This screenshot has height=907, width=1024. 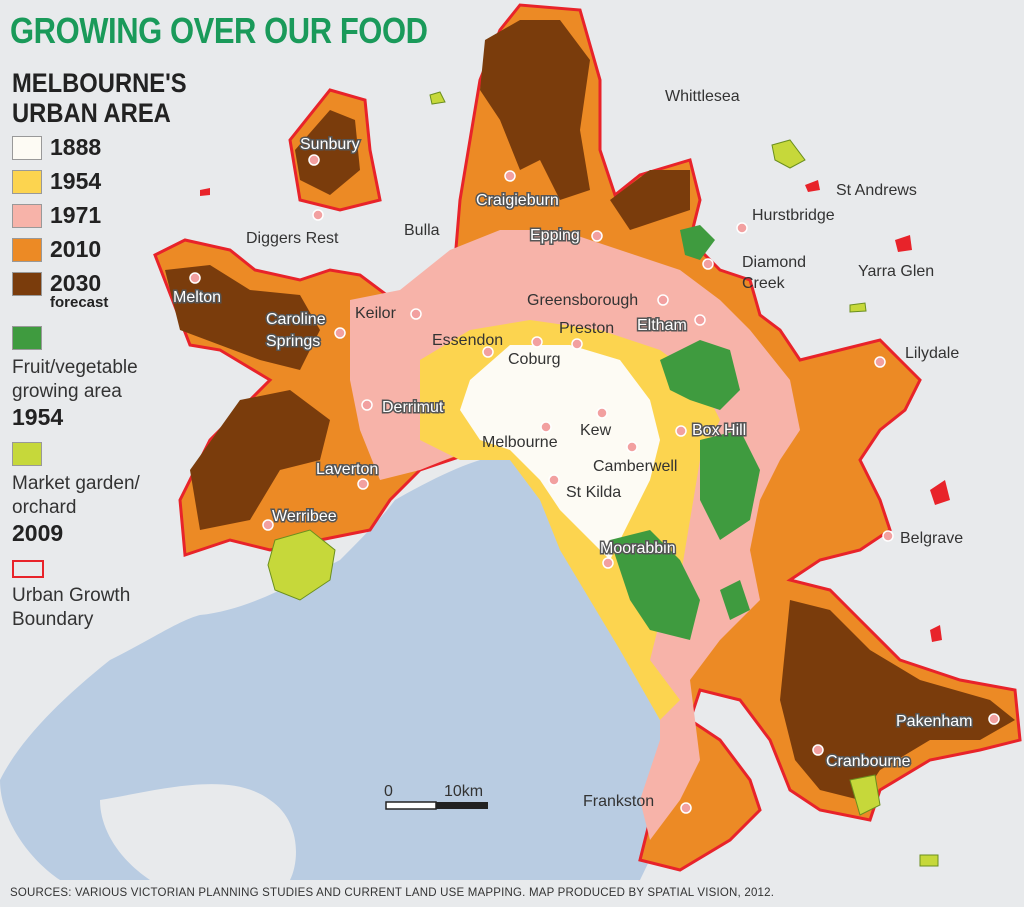 What do you see at coordinates (53, 619) in the screenshot?
I see `legend-boundary-line2: Boundary` at bounding box center [53, 619].